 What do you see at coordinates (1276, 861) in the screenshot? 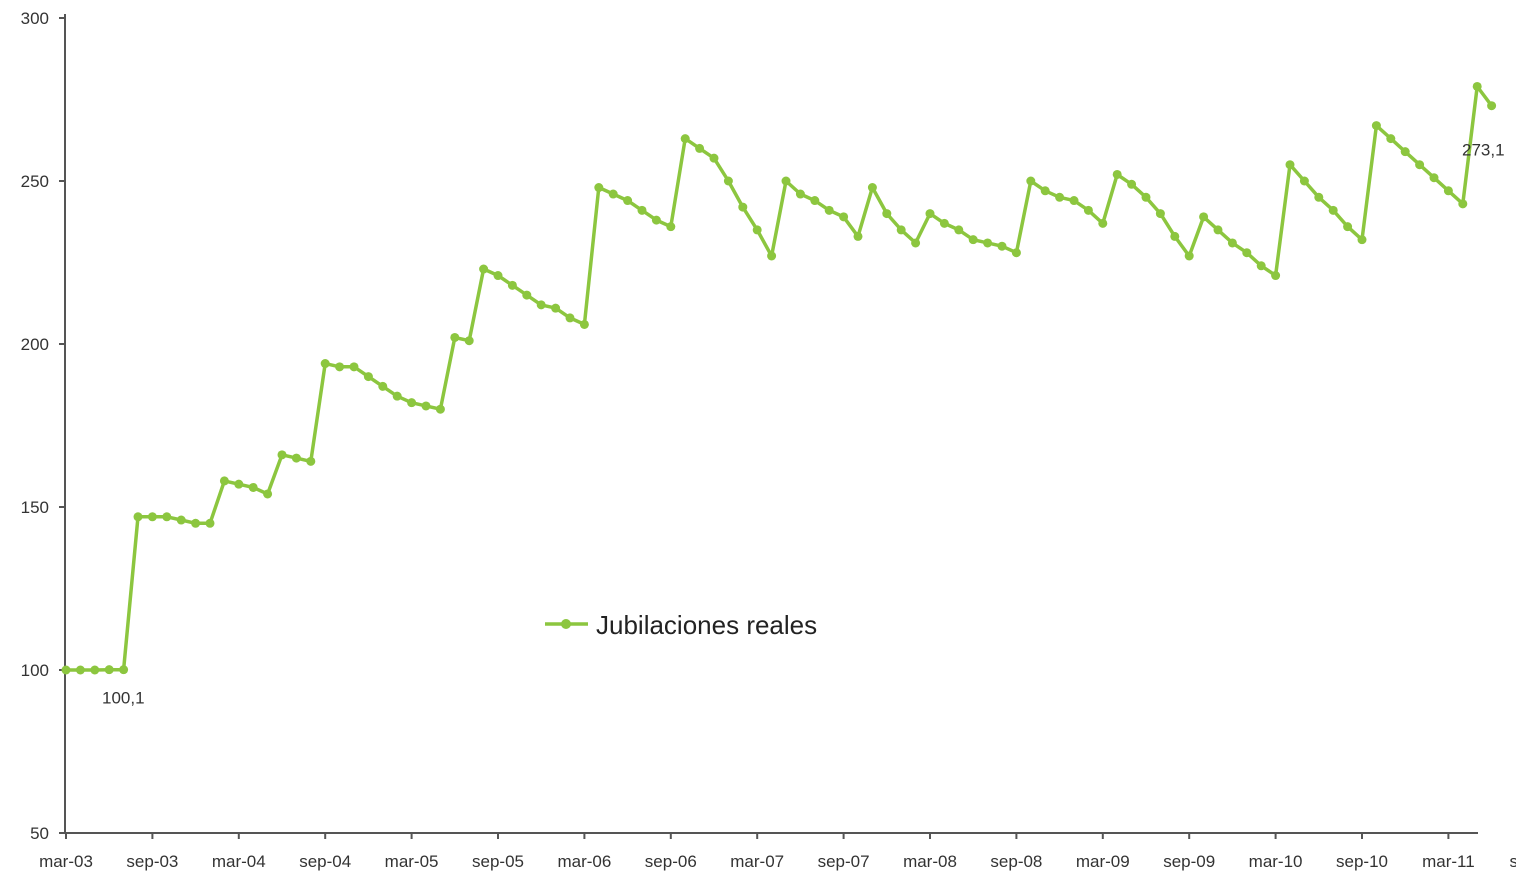
I see `x-tick-label: mar-10` at bounding box center [1276, 861].